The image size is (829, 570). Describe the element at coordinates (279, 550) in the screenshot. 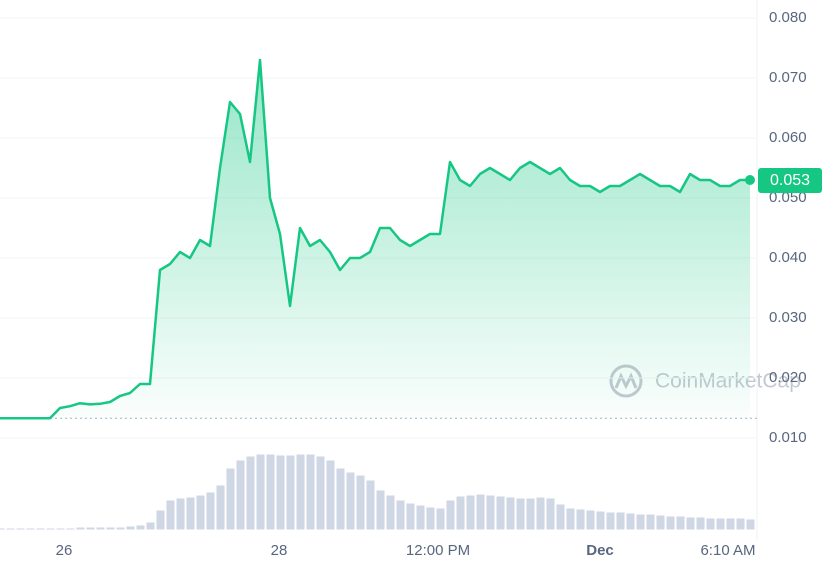

I see `x-tick-label: 28` at that location.